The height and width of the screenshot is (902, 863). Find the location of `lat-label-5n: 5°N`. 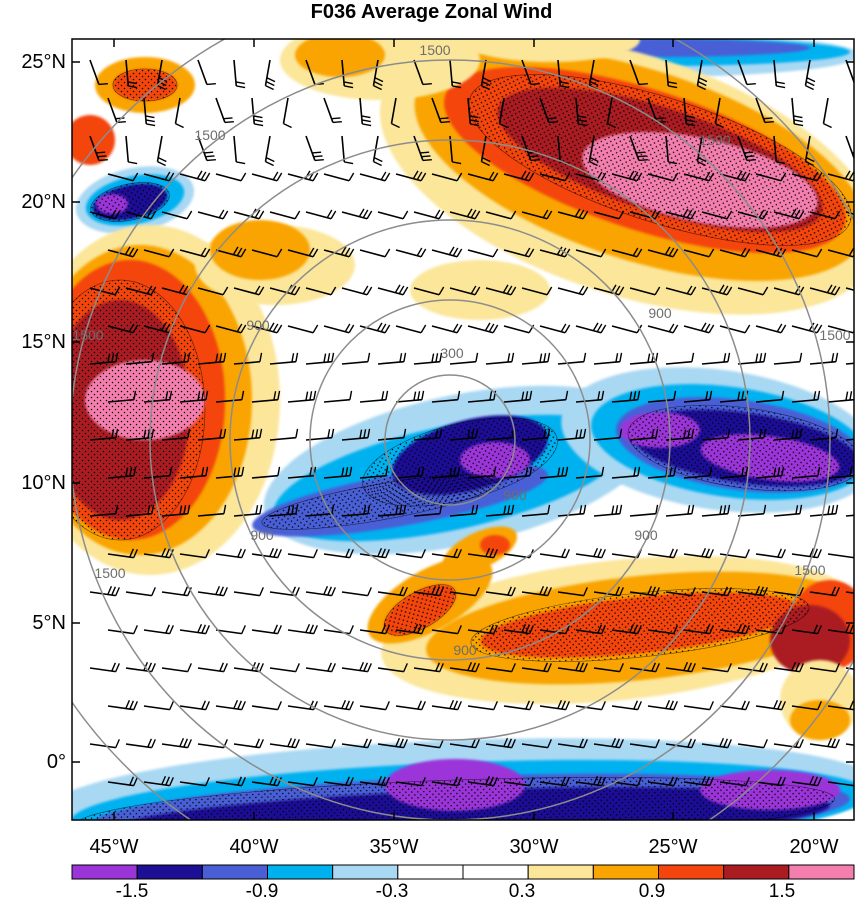

lat-label-5n: 5°N is located at coordinates (49, 623).